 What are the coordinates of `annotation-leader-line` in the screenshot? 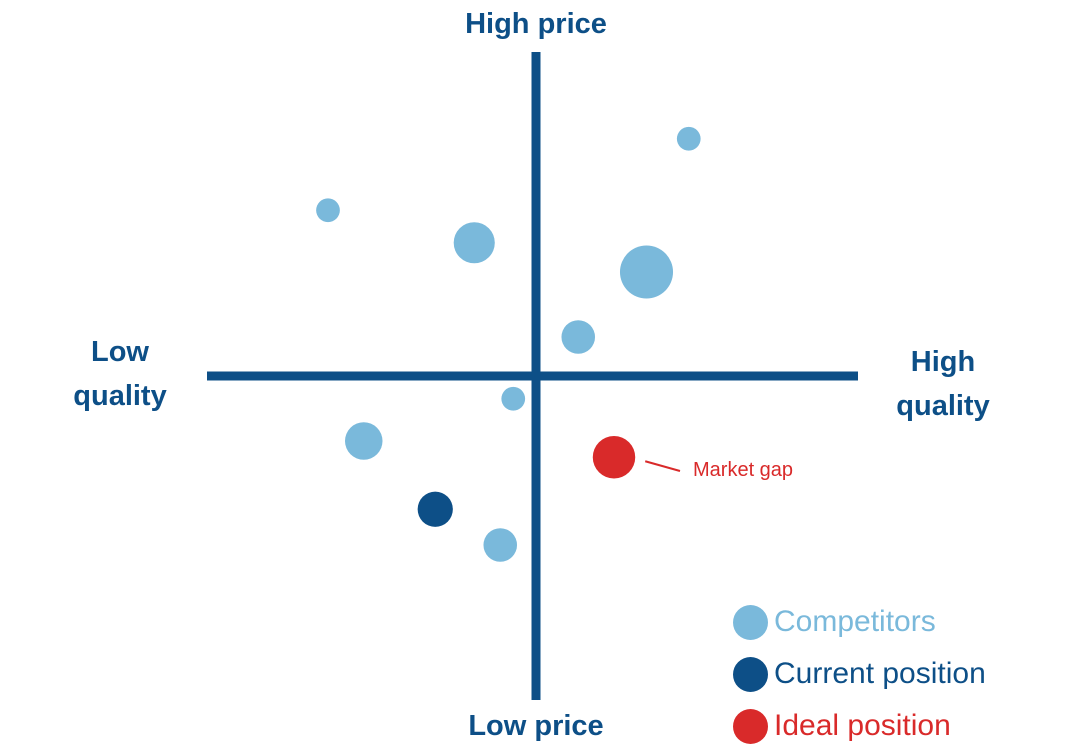 It's located at (662, 466).